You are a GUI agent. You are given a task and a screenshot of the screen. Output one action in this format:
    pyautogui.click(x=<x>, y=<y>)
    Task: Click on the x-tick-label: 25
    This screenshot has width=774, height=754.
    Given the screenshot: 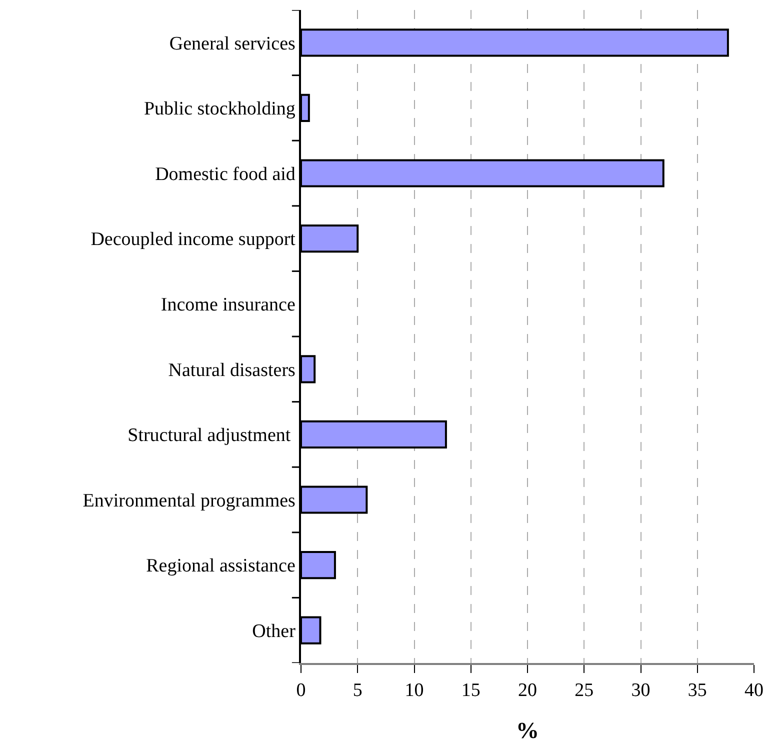 What is the action you would take?
    pyautogui.click(x=584, y=690)
    